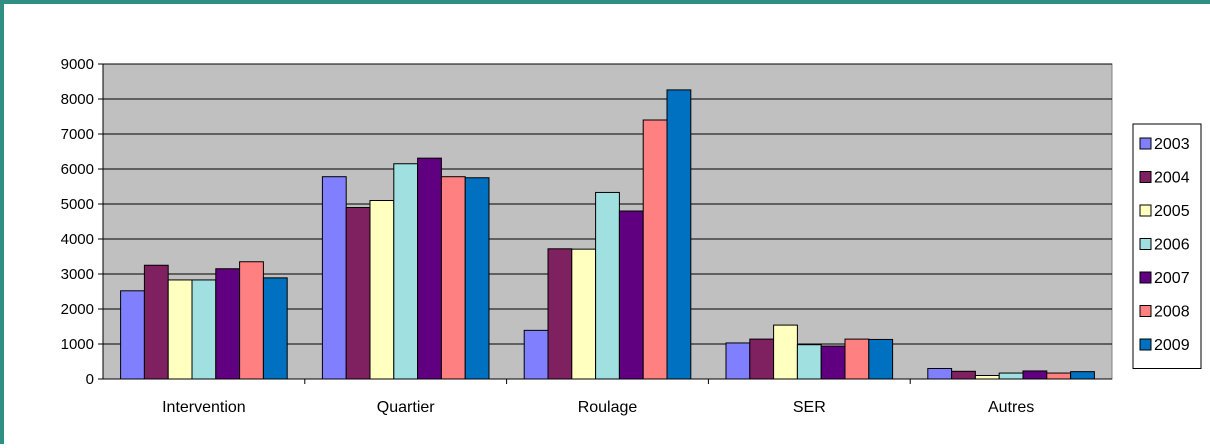 The height and width of the screenshot is (448, 1210). I want to click on y-tick-label: 0, so click(90, 379).